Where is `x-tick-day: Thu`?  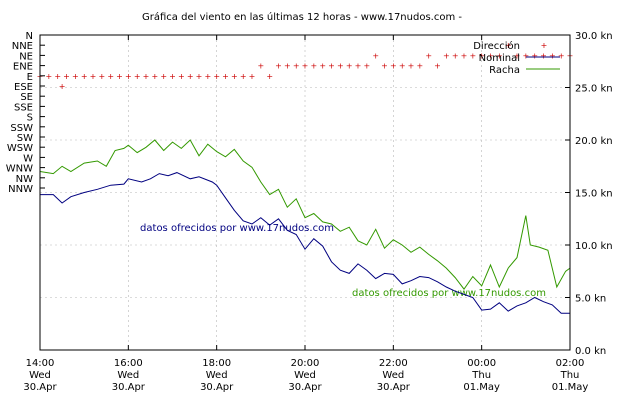
x-tick-day: Thu is located at coordinates (570, 375).